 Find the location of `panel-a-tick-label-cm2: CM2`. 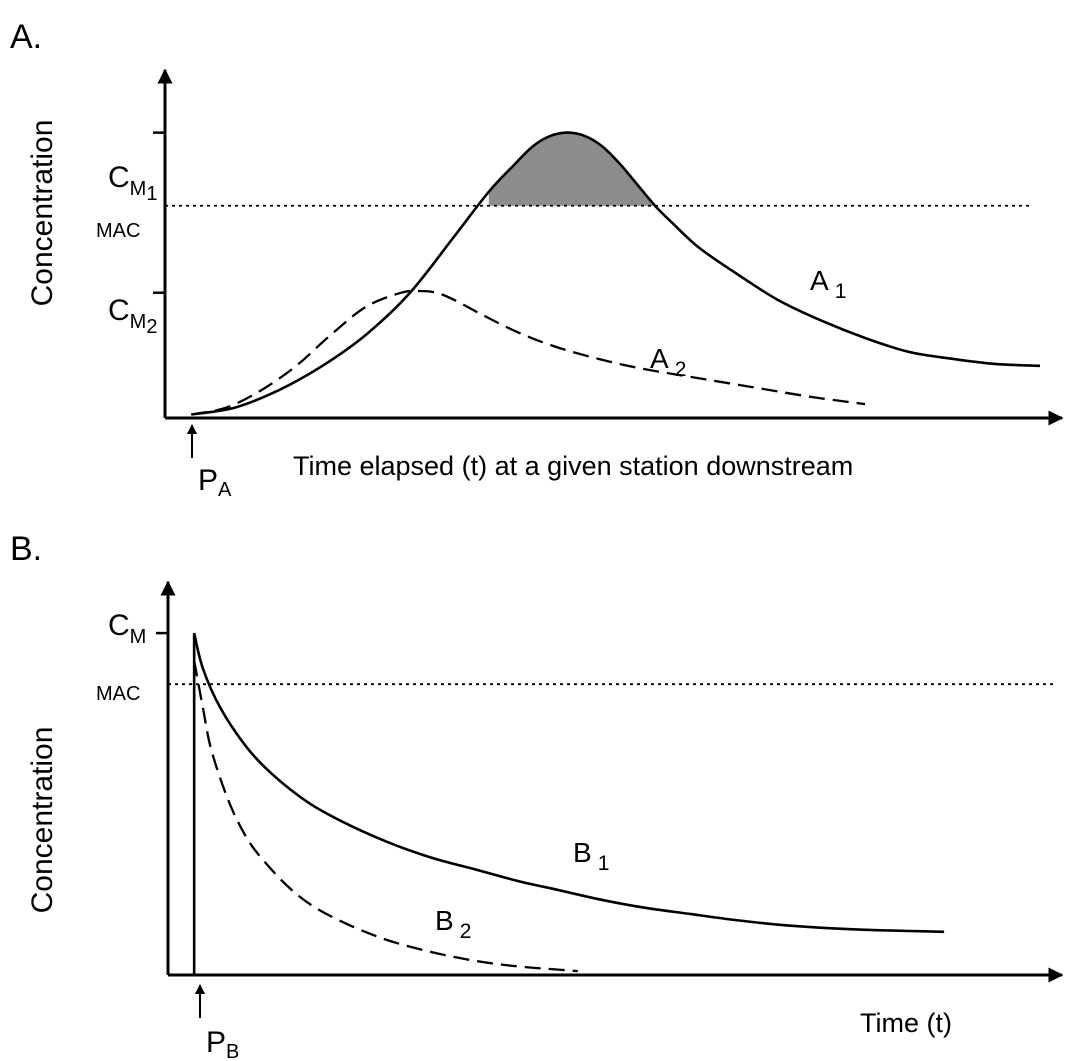

panel-a-tick-label-cm2: CM2 is located at coordinates (132, 316).